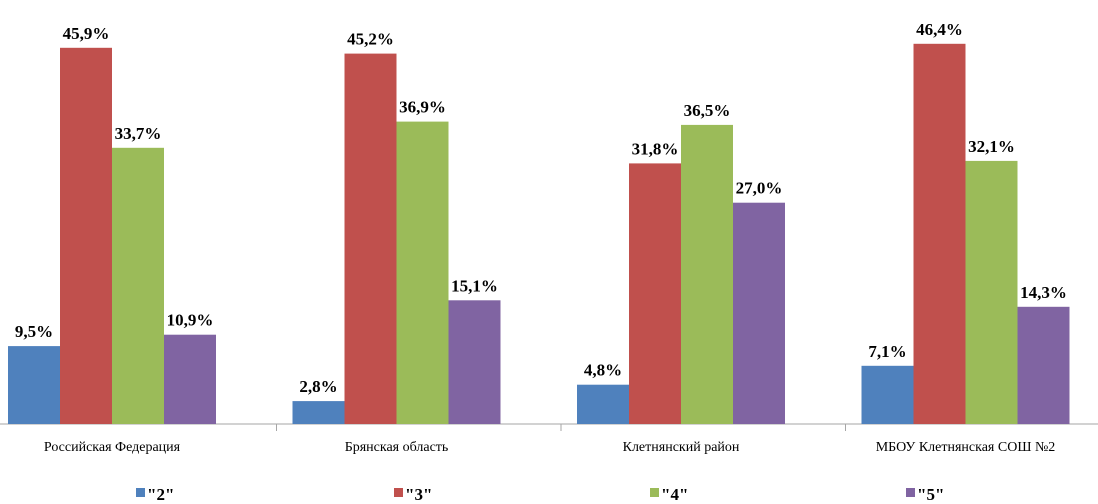  What do you see at coordinates (370, 39) in the screenshot?
I see `data-label: 45,2%` at bounding box center [370, 39].